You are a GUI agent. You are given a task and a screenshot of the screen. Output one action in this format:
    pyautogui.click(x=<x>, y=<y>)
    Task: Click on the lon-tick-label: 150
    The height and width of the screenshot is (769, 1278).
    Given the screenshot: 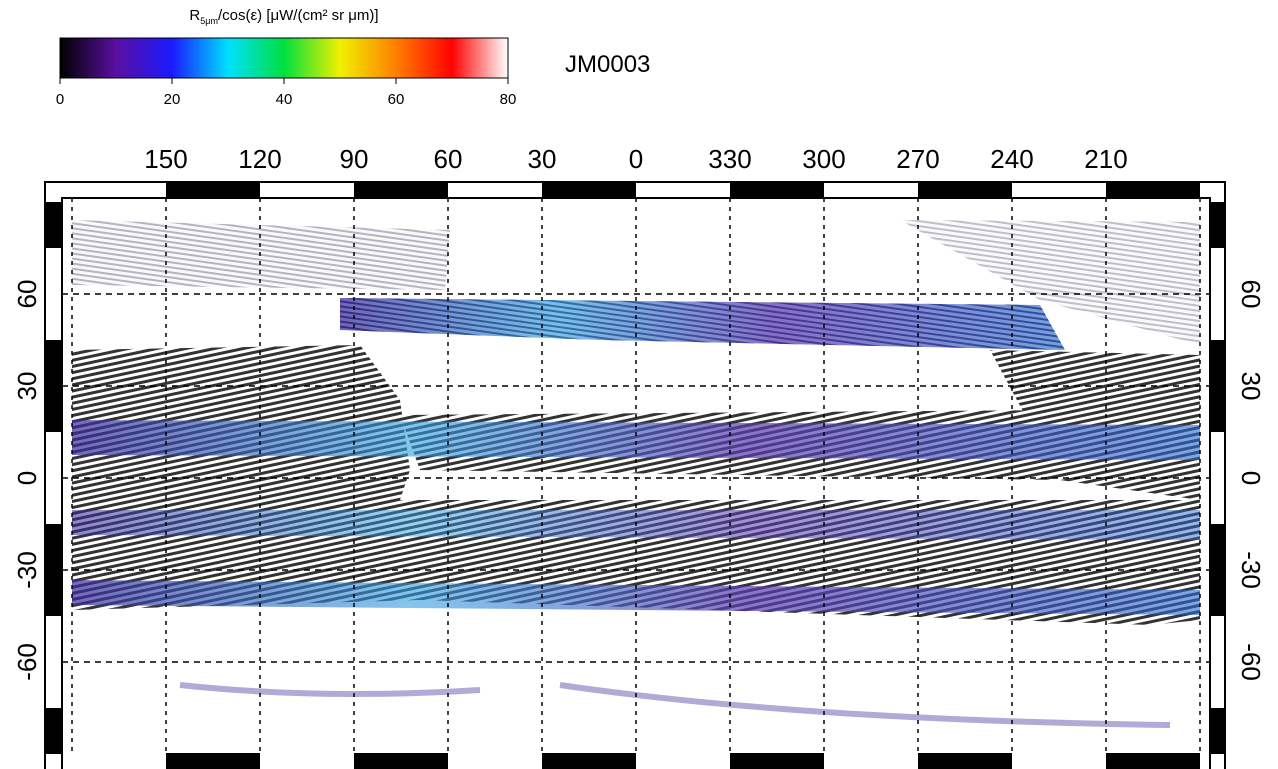 What is the action you would take?
    pyautogui.click(x=165, y=159)
    